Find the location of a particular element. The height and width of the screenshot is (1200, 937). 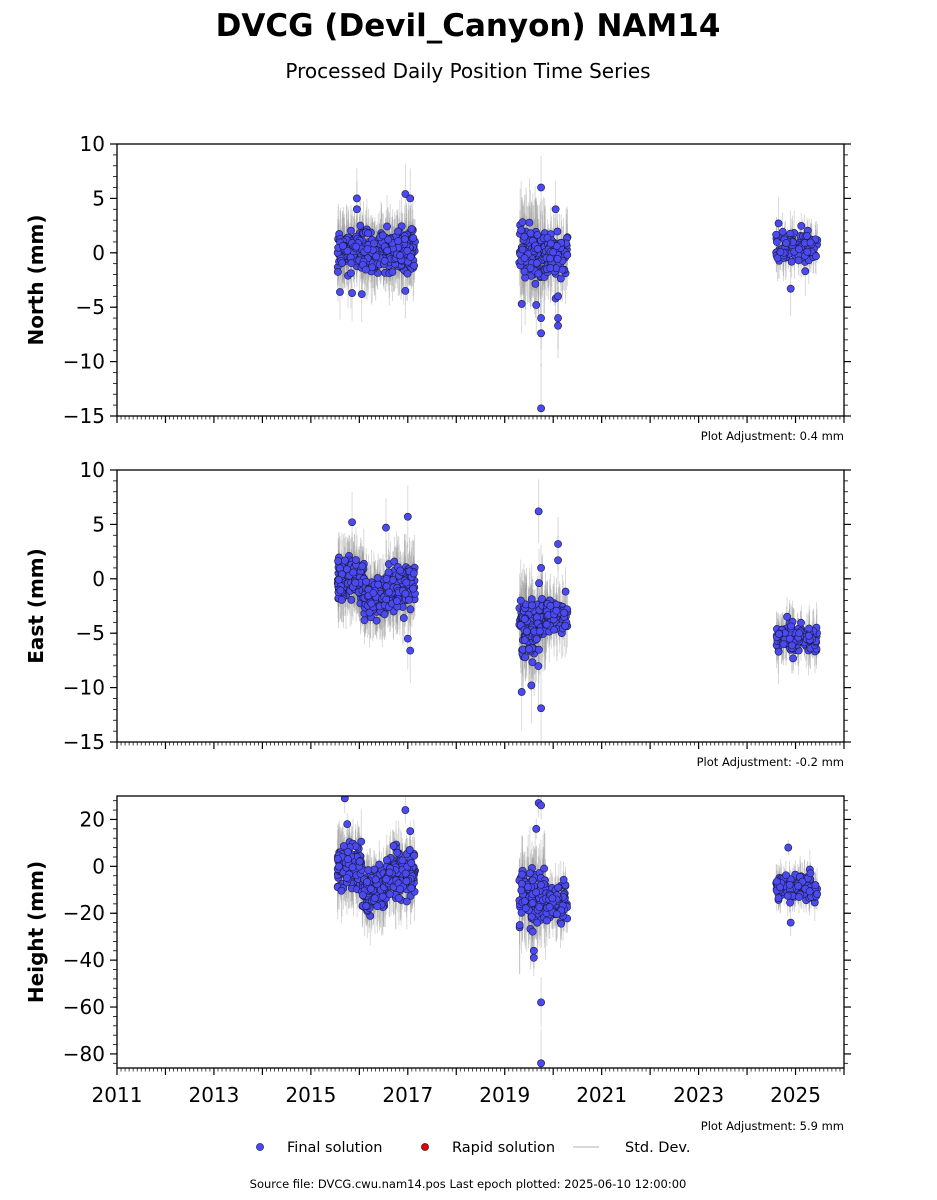

y-tick-label: −5 is located at coordinates (90, 633).